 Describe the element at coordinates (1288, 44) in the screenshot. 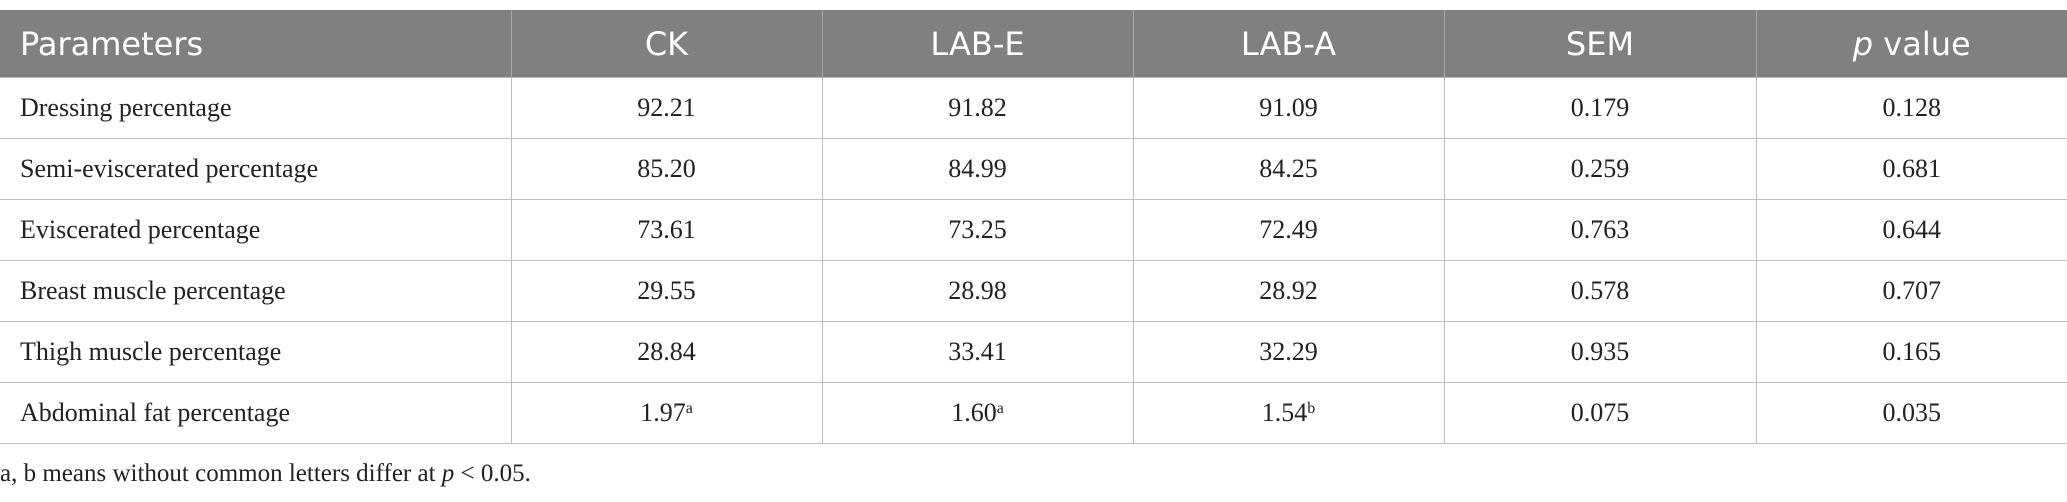

I see `column-header: LAB-A` at that location.